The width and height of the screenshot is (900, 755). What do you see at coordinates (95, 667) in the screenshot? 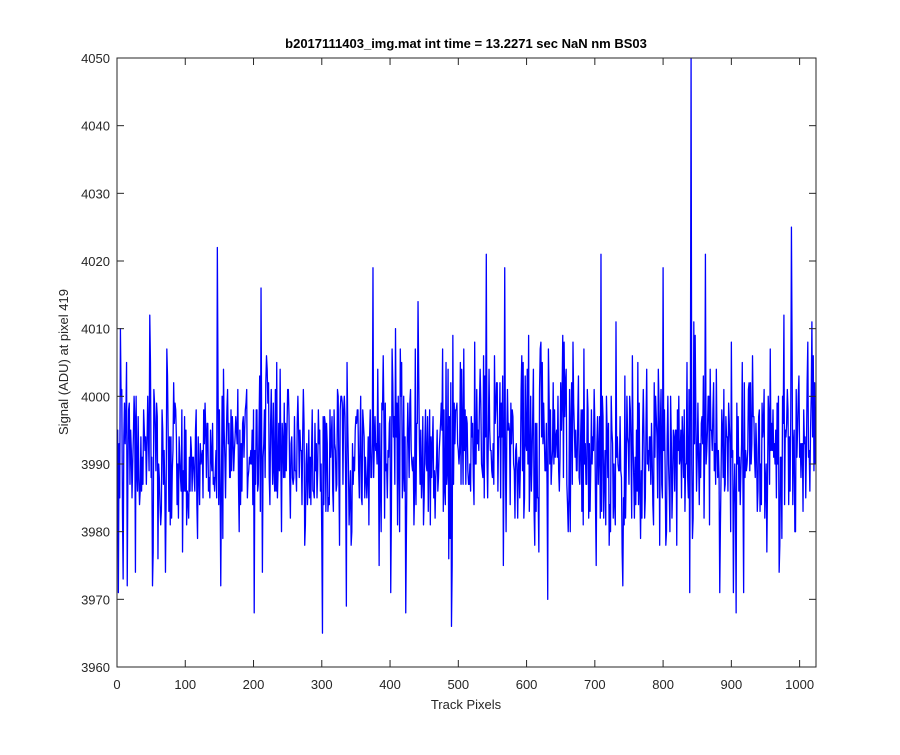
I see `y-tick-label: 3960` at bounding box center [95, 667].